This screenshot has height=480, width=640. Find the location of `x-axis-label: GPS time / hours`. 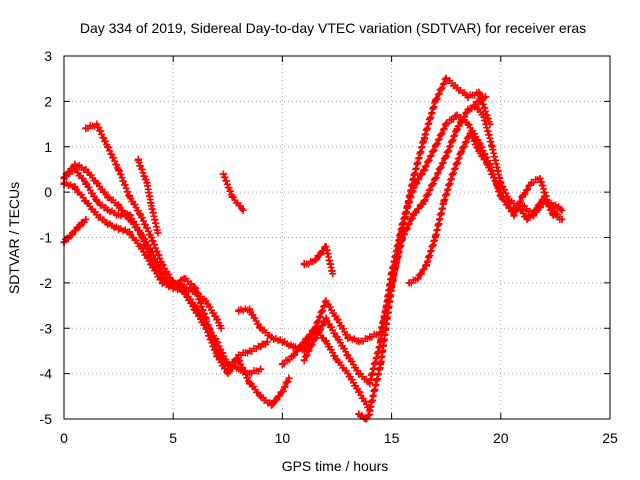

x-axis-label: GPS time / hours is located at coordinates (335, 466).